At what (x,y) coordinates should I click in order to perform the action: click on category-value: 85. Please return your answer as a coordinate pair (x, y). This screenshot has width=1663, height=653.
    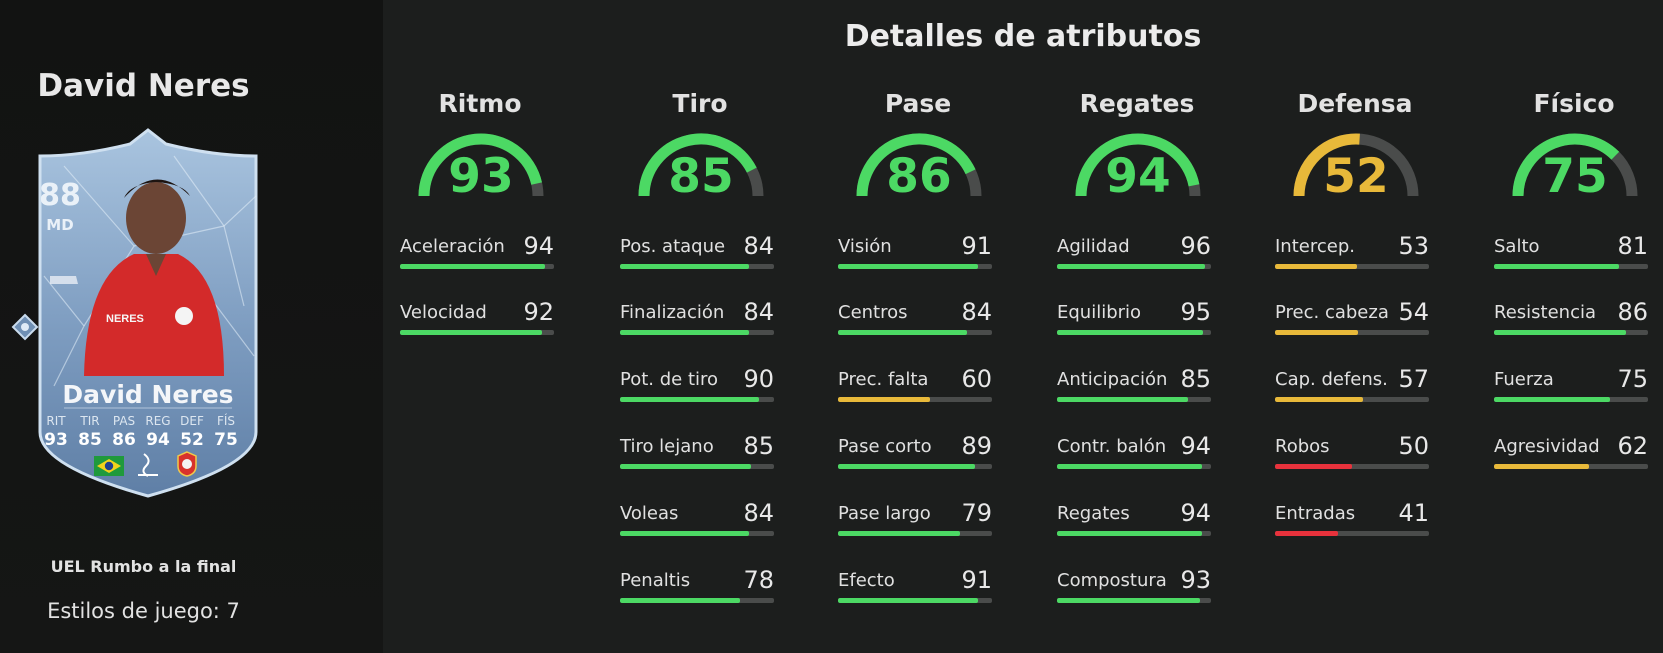
    Looking at the image, I should click on (701, 176).